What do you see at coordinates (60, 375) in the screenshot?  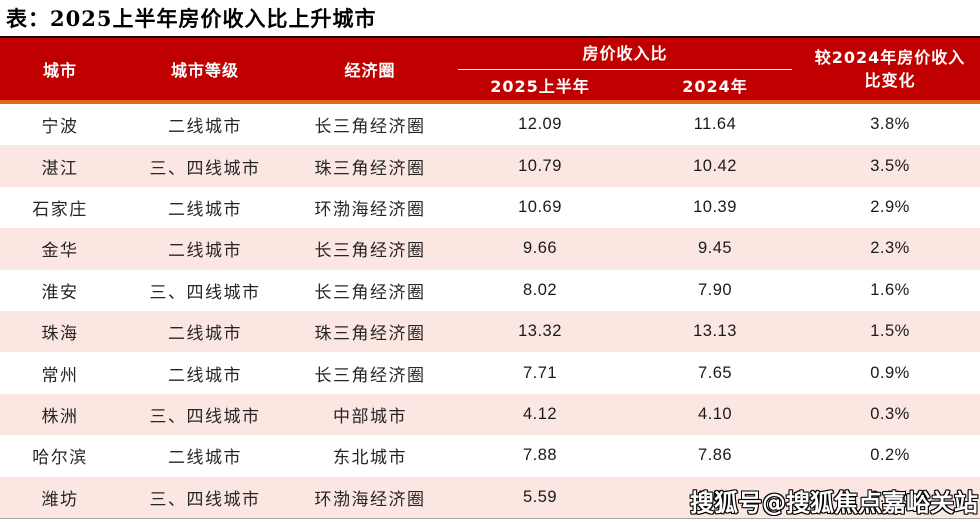 I see `cell-city: 常州` at bounding box center [60, 375].